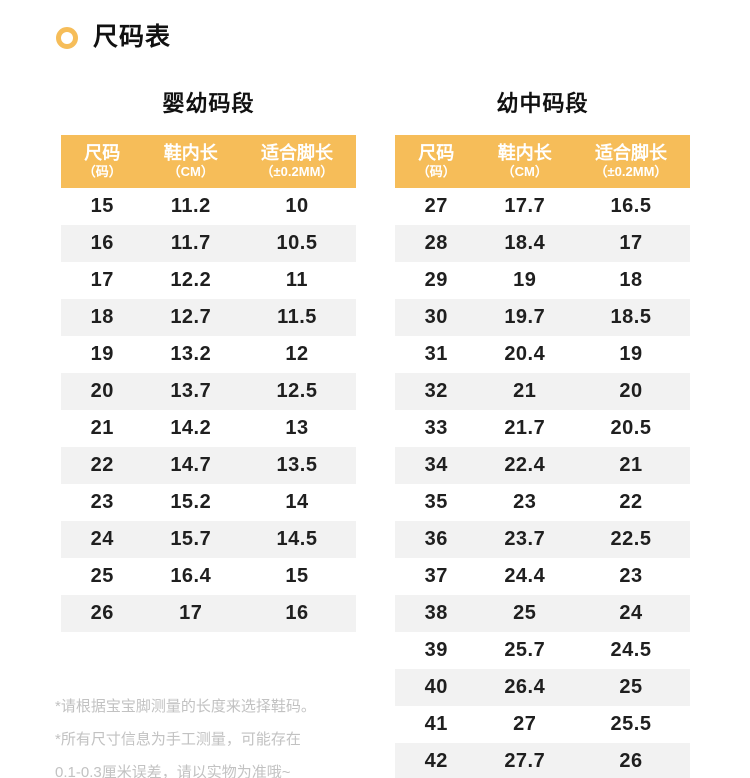  Describe the element at coordinates (297, 465) in the screenshot. I see `table-cell: 13.5` at that location.